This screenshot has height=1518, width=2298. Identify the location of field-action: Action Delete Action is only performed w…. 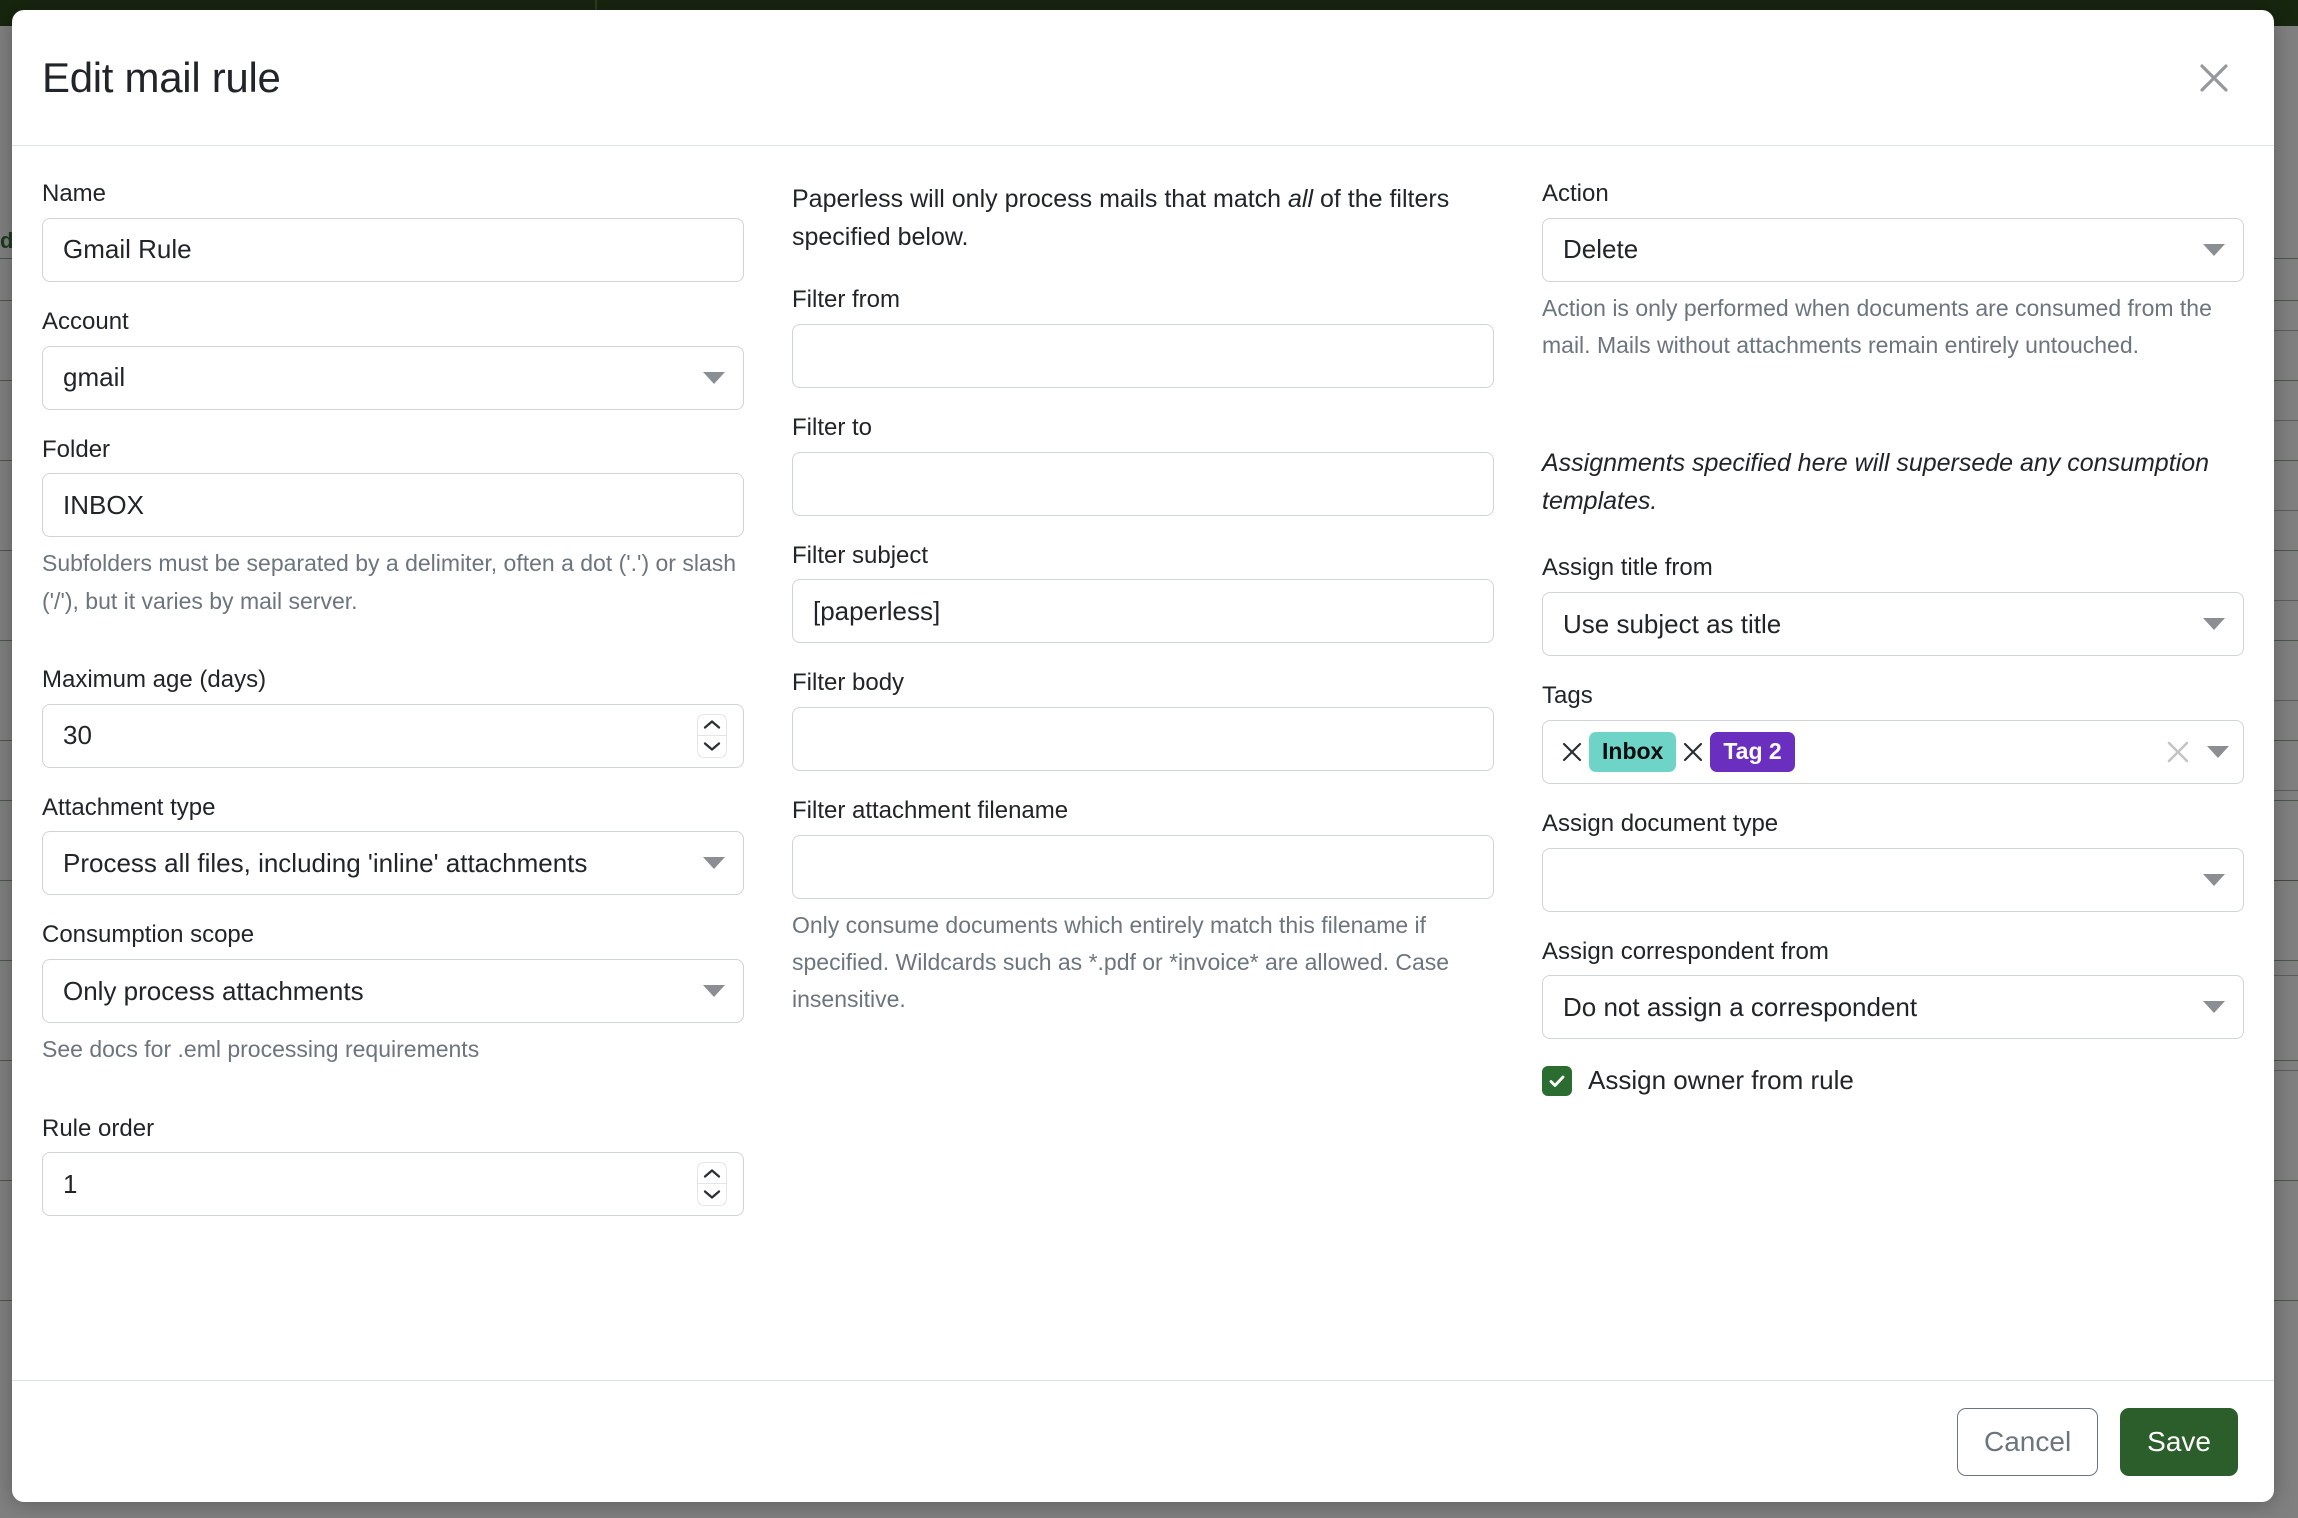
(1893, 272).